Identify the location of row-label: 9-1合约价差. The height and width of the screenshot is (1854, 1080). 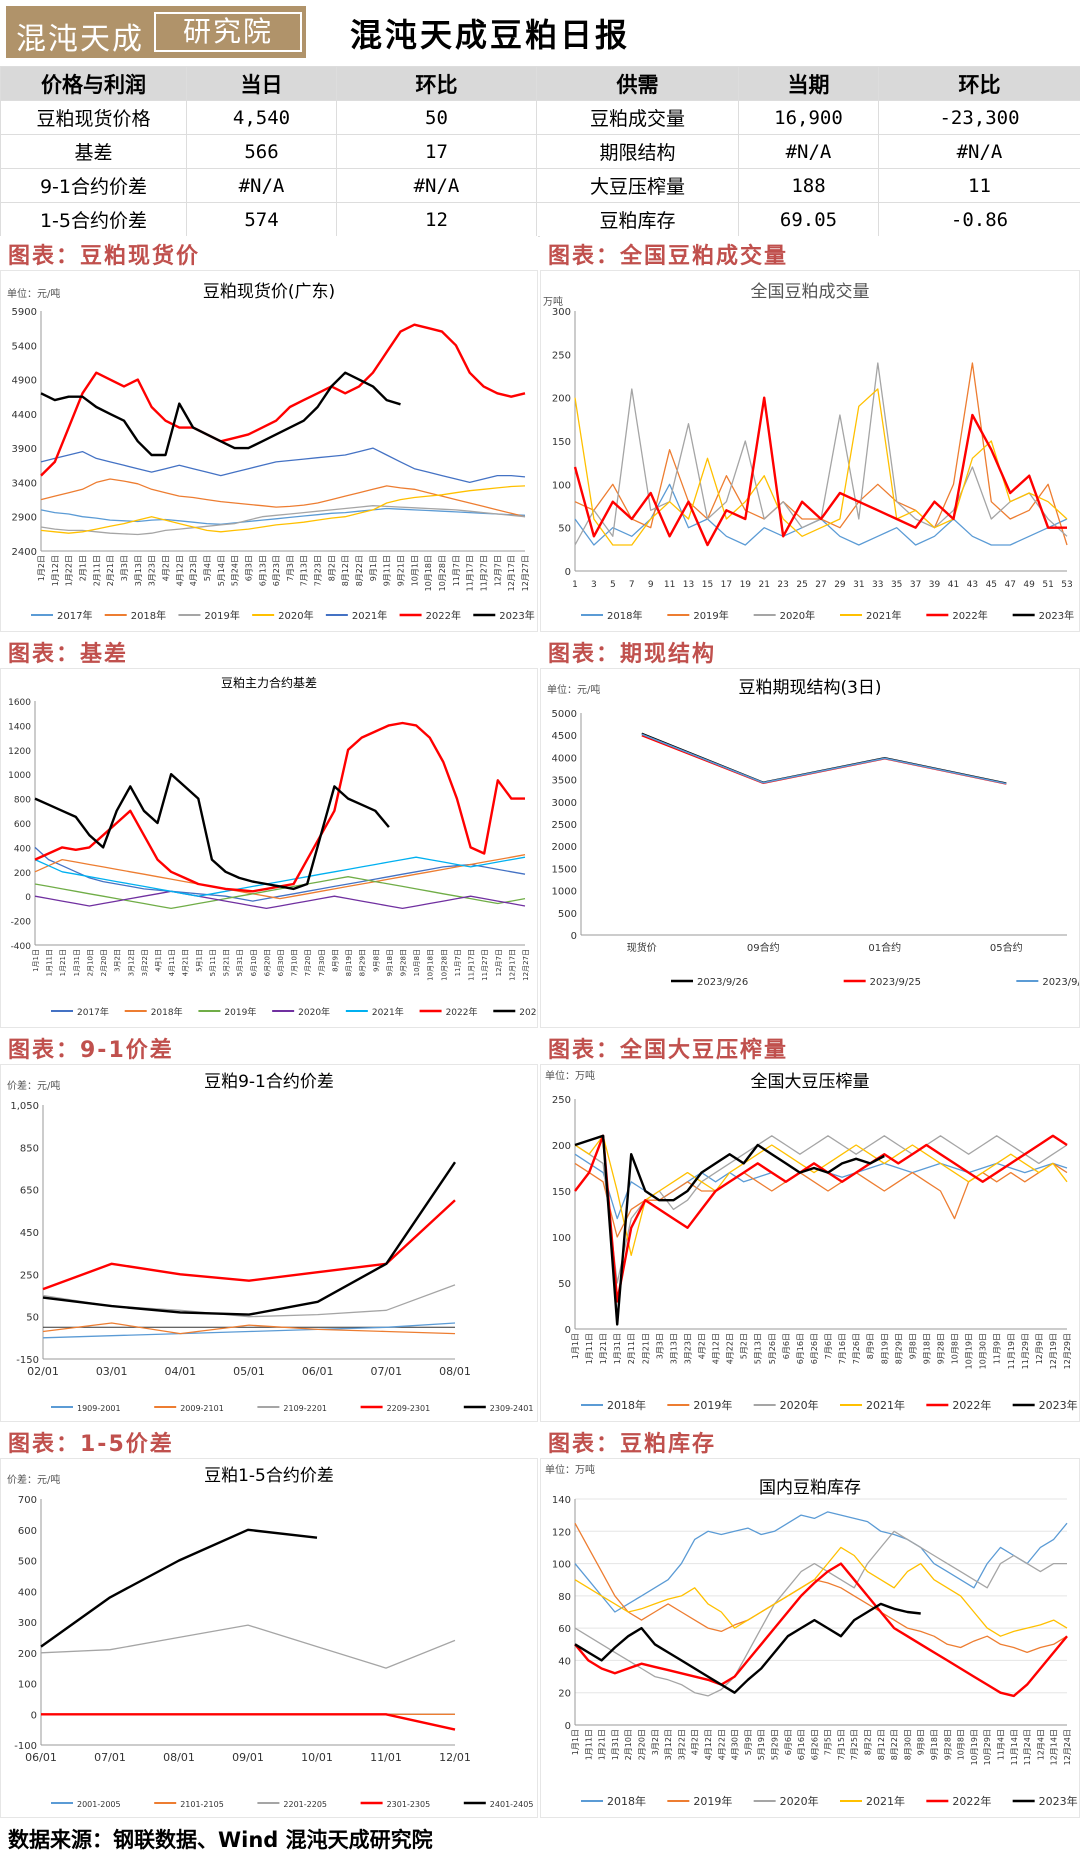
(94, 186).